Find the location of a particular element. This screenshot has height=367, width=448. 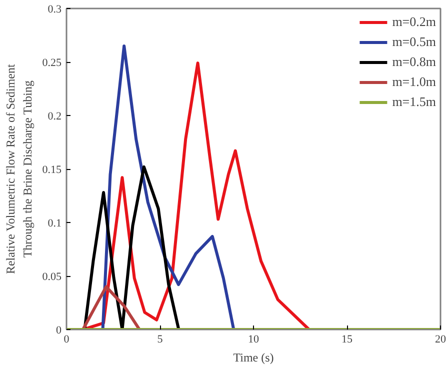

y-tick-label: 0.25 is located at coordinates (52, 63).